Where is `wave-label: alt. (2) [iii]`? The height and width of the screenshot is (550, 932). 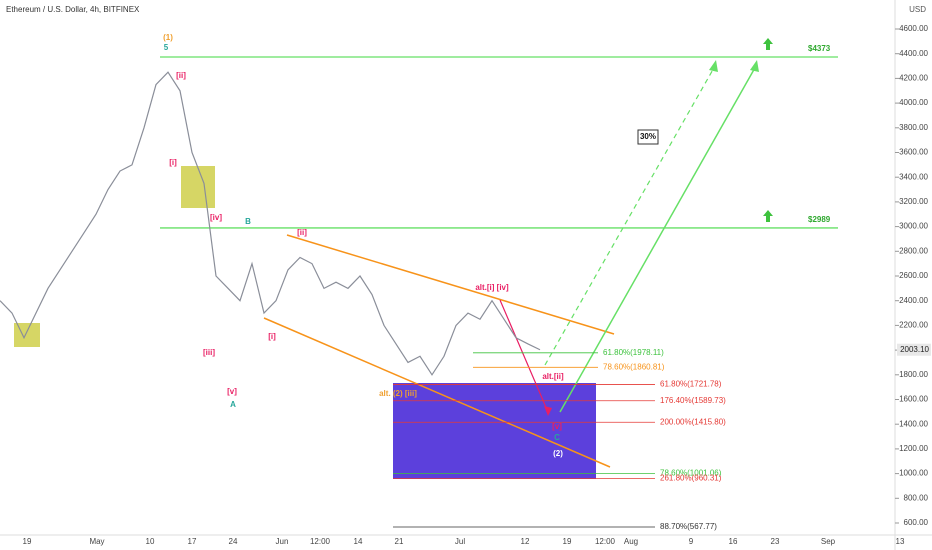
wave-label: alt. (2) [iii] is located at coordinates (398, 393).